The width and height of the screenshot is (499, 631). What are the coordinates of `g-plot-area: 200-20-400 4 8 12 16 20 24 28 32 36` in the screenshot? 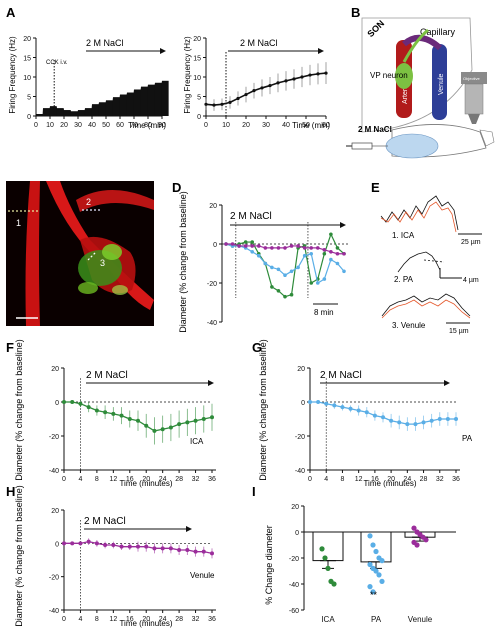 It's located at (377, 424).